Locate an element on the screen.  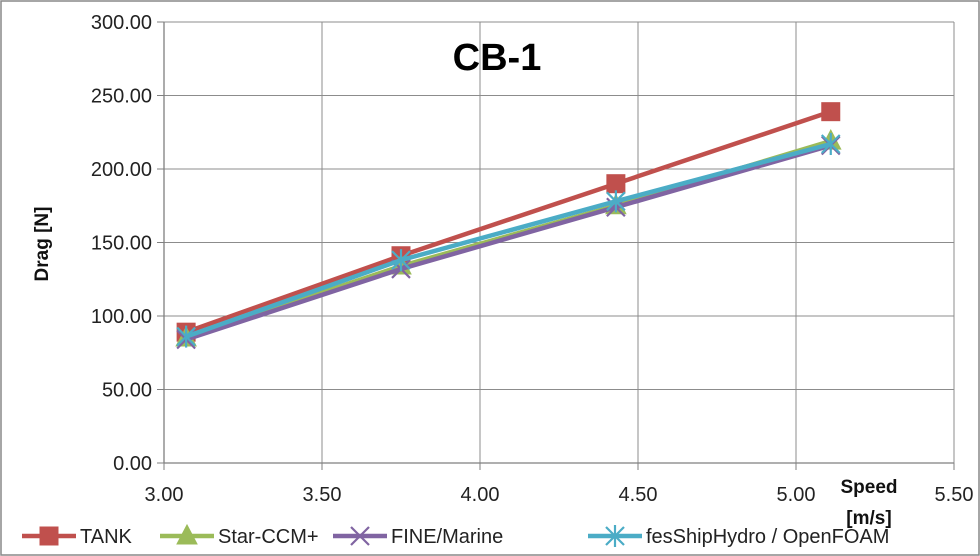
y-tick-label: 50.00 is located at coordinates (127, 391).